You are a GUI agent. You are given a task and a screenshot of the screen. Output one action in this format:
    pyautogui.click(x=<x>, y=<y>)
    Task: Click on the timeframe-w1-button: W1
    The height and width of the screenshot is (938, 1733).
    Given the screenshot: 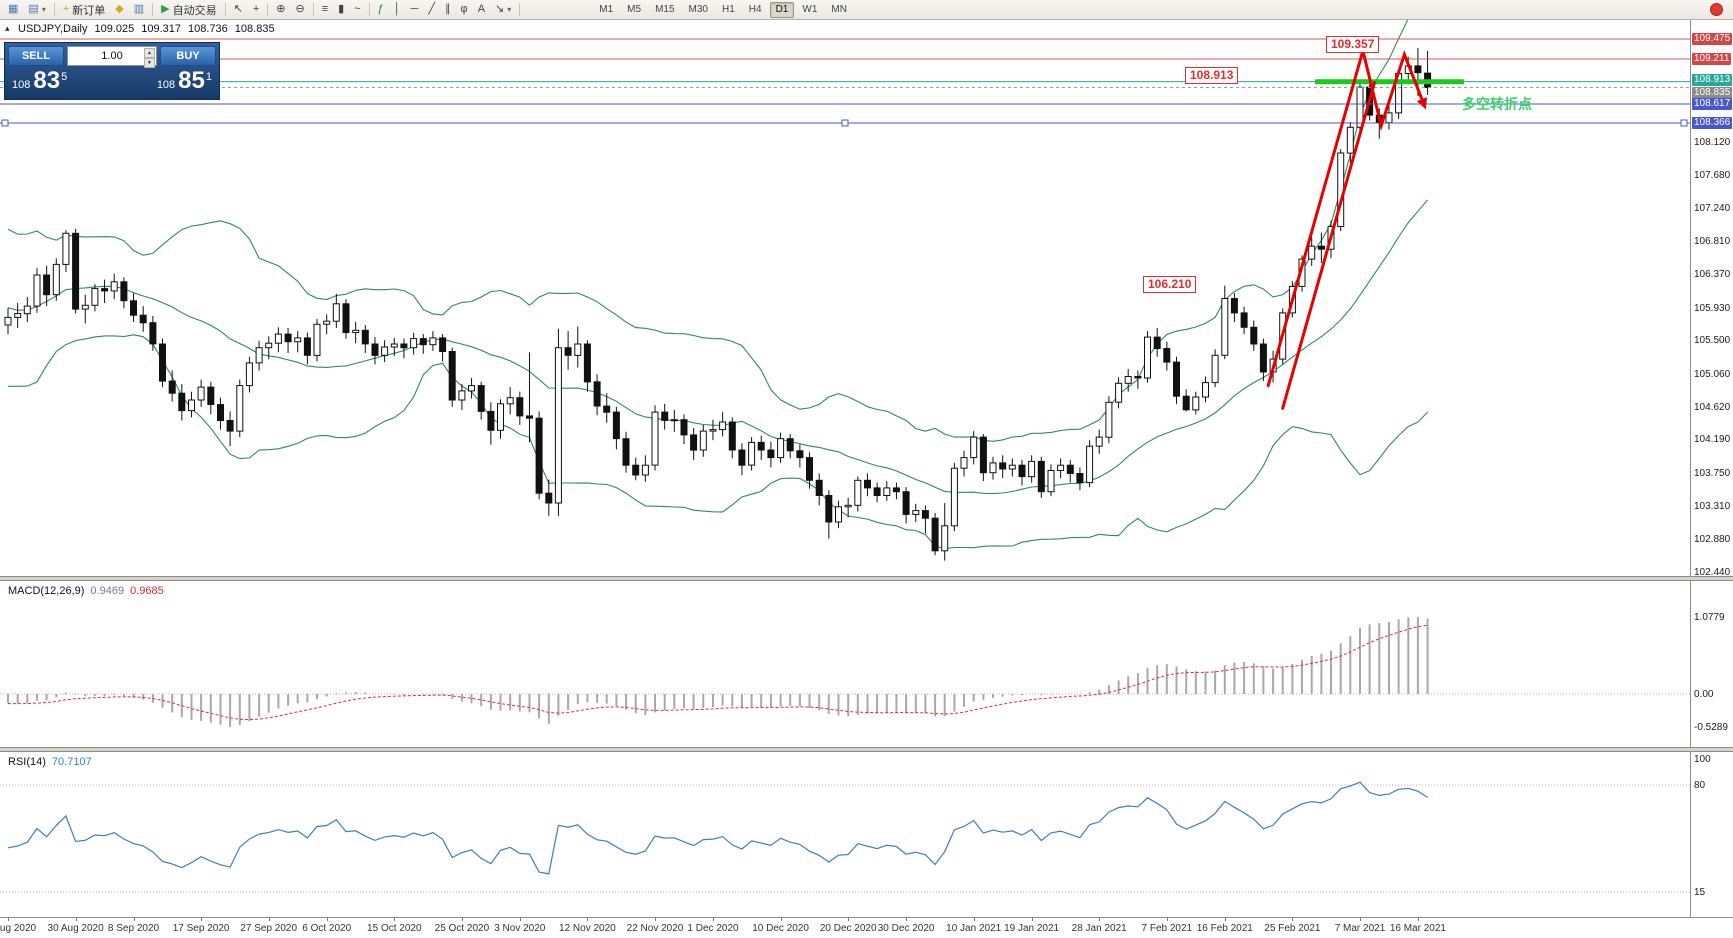 What is the action you would take?
    pyautogui.click(x=810, y=9)
    